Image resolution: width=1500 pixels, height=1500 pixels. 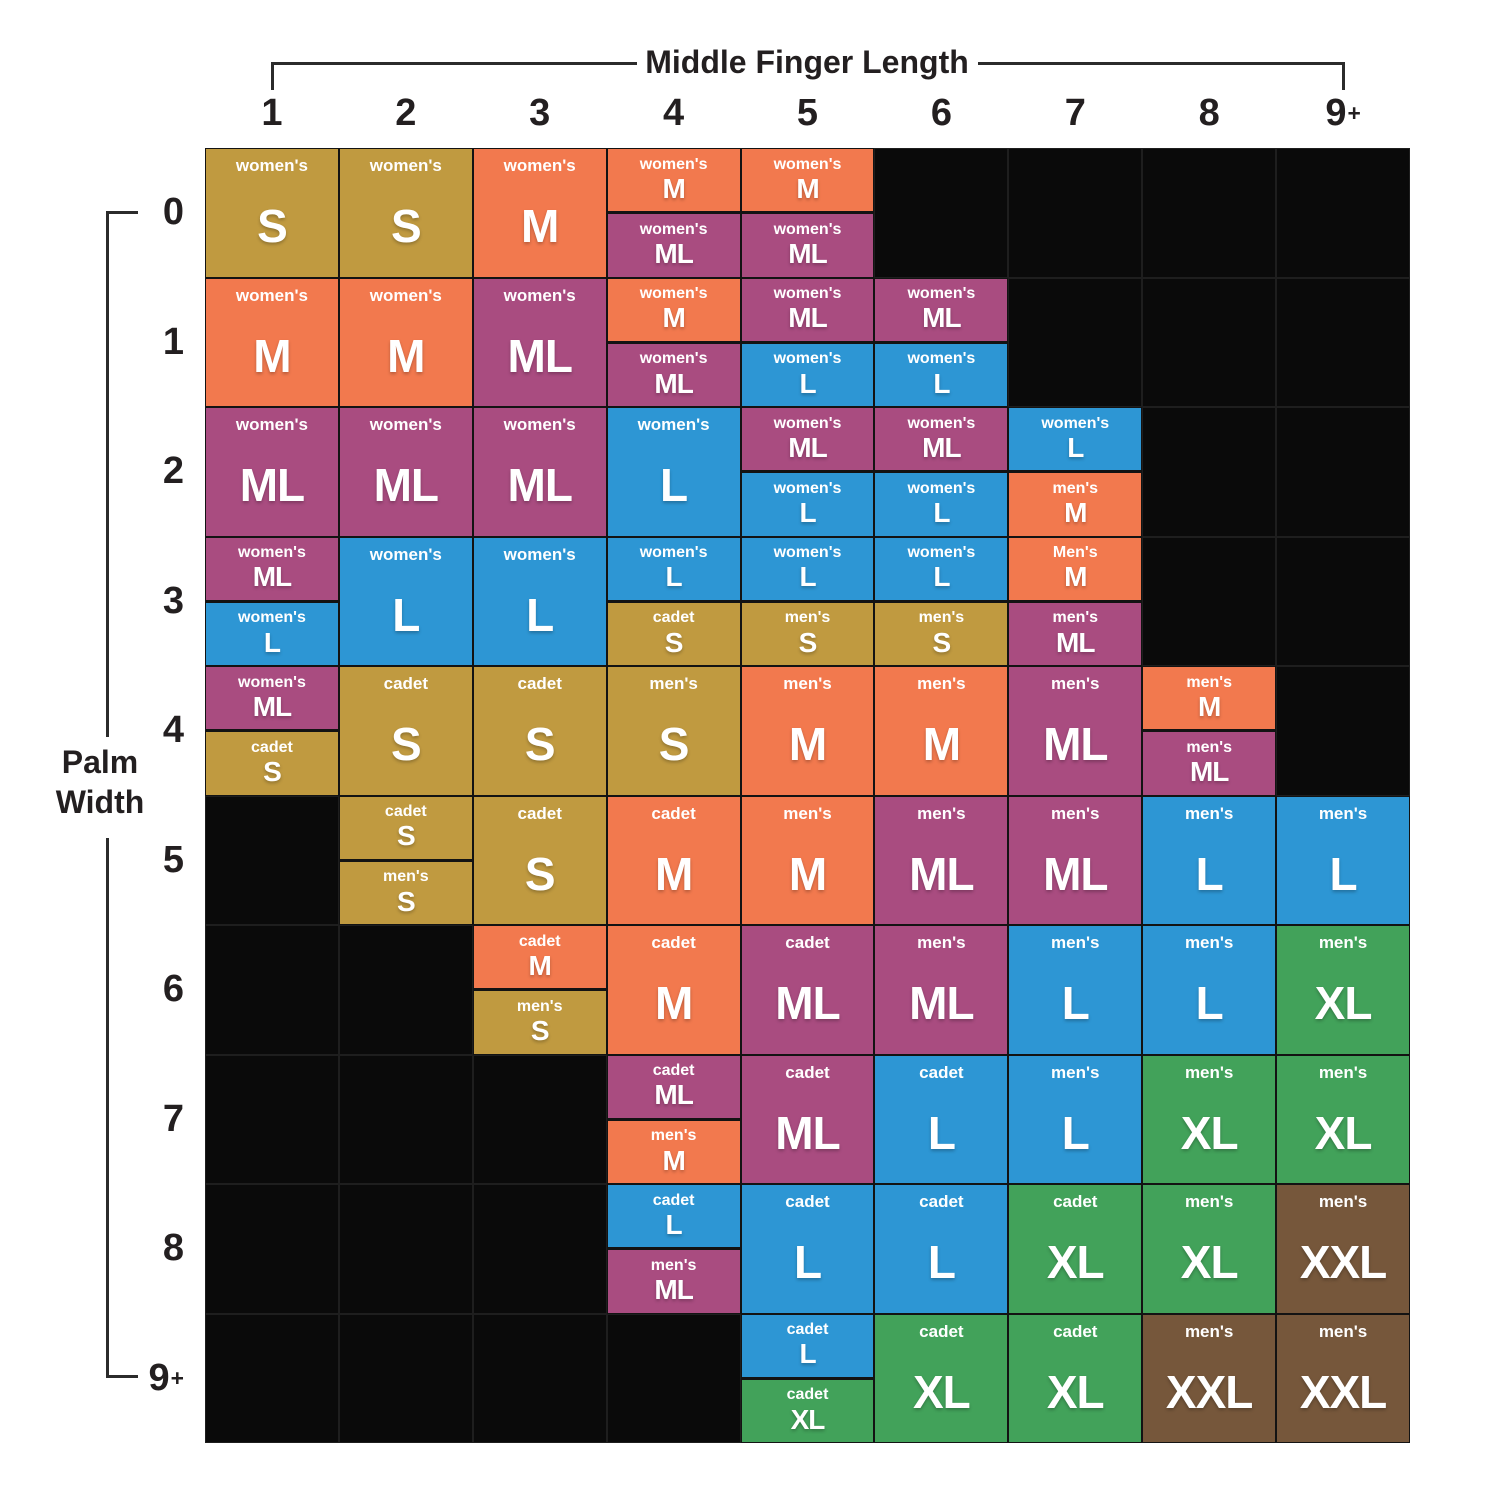 What do you see at coordinates (122, 1376) in the screenshot?
I see `left-bracket-bottom-tick` at bounding box center [122, 1376].